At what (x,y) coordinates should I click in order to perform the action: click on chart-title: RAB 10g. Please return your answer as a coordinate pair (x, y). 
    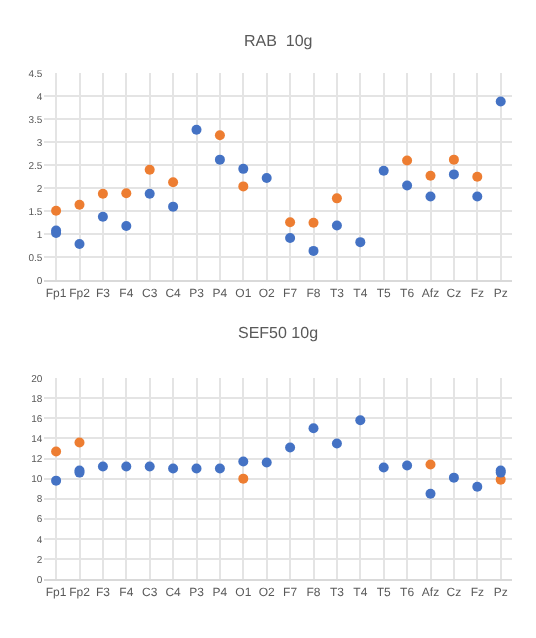
    Looking at the image, I should click on (278, 41).